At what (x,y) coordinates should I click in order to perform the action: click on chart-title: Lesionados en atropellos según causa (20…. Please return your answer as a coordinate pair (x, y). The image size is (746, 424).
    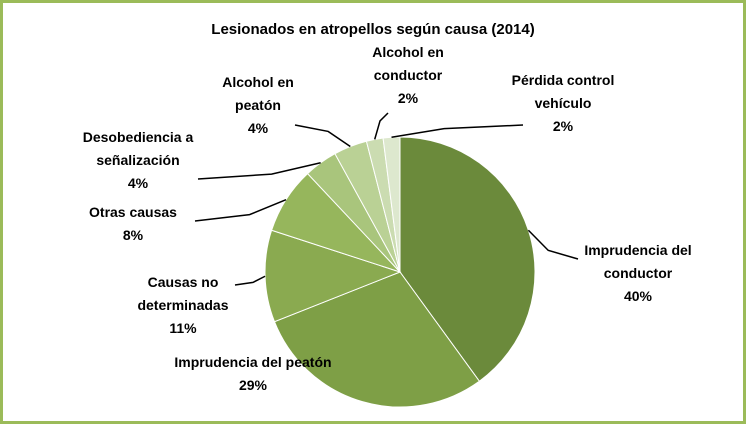
    Looking at the image, I should click on (373, 29).